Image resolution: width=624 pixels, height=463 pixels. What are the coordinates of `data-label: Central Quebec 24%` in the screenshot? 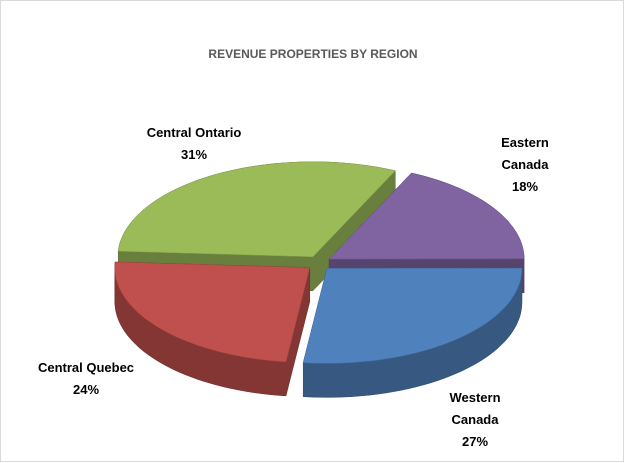 It's located at (86, 379).